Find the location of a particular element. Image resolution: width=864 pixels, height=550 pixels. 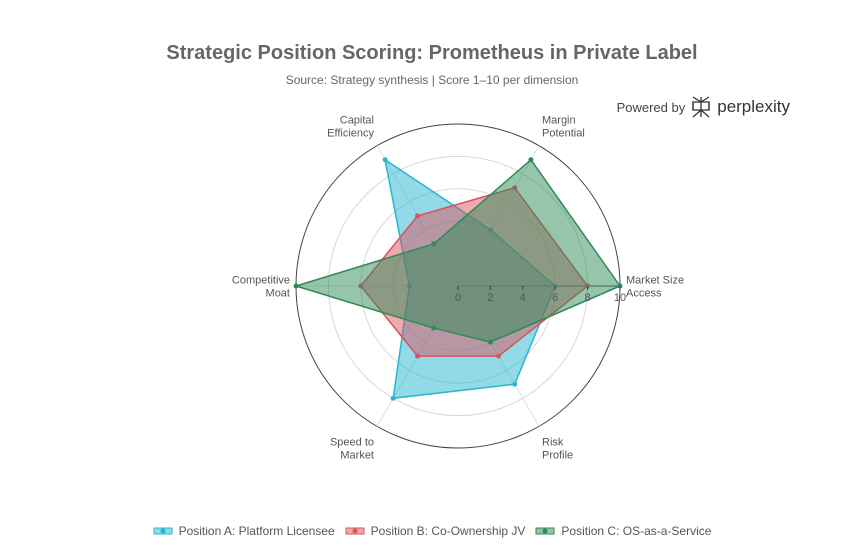

radial-tick-label: 10 is located at coordinates (620, 298).